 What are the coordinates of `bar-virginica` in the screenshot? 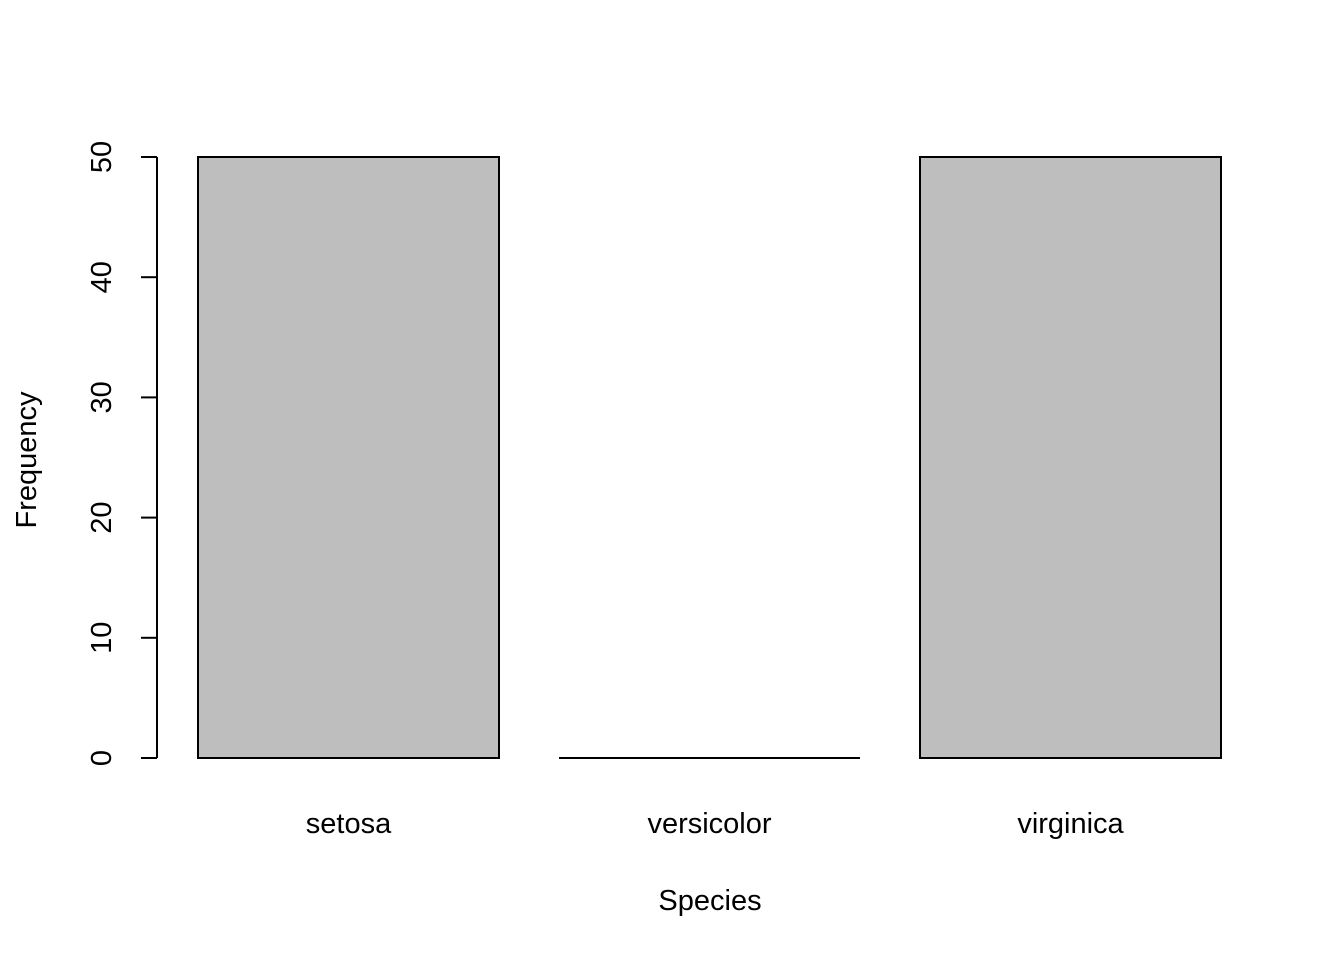 It's located at (1070, 457).